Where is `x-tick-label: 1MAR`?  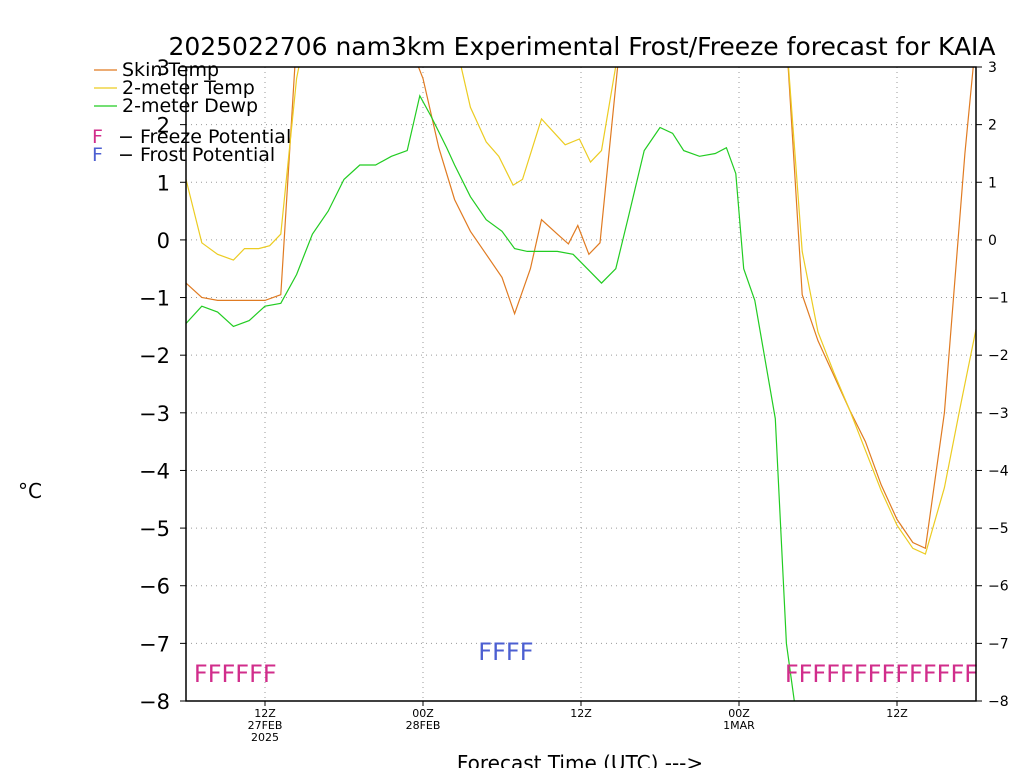 x-tick-label: 1MAR is located at coordinates (739, 725).